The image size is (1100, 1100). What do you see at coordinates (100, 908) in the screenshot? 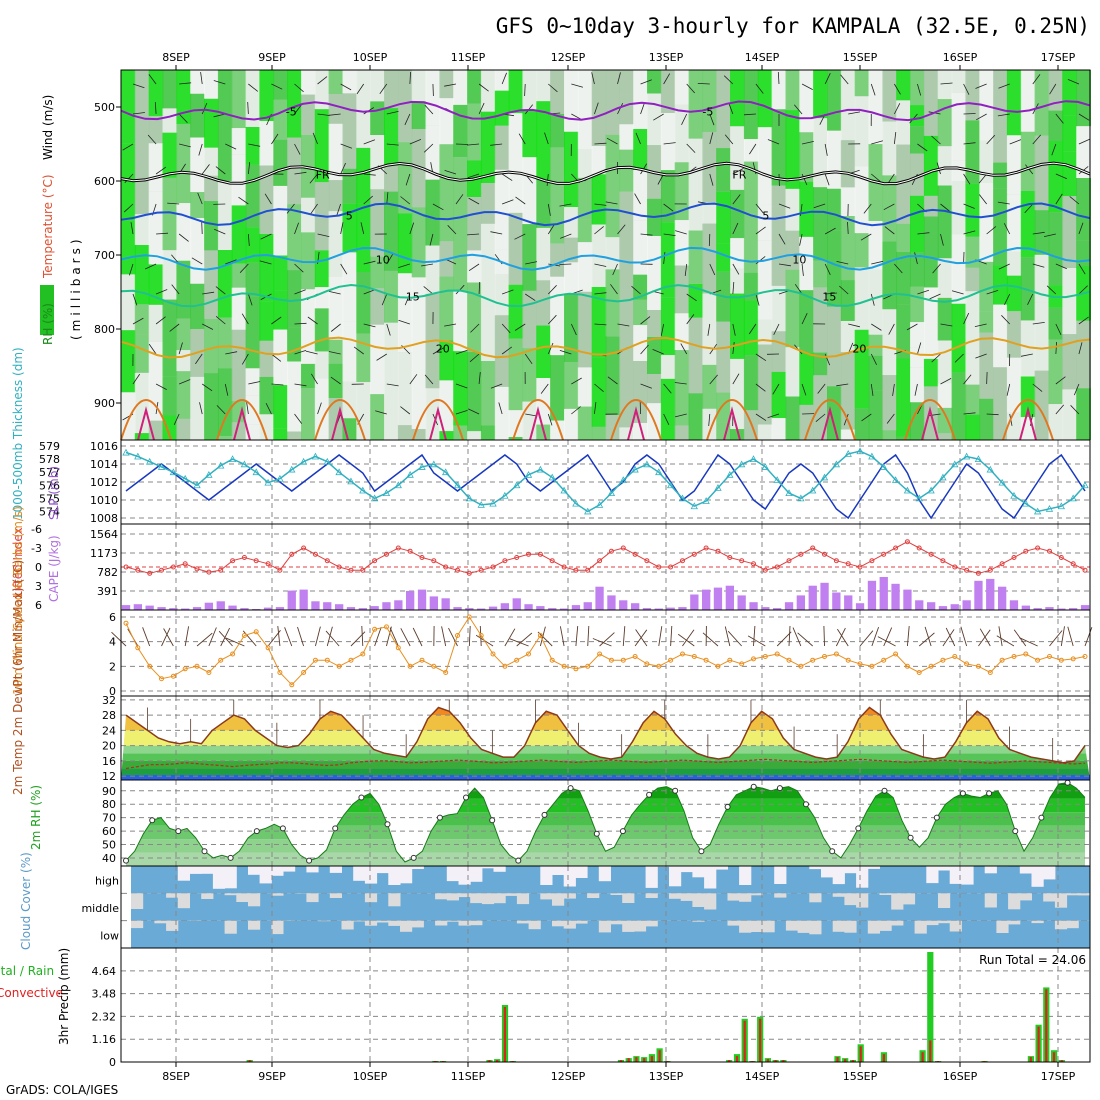
I see `cloud-level-label: middle` at bounding box center [100, 908].